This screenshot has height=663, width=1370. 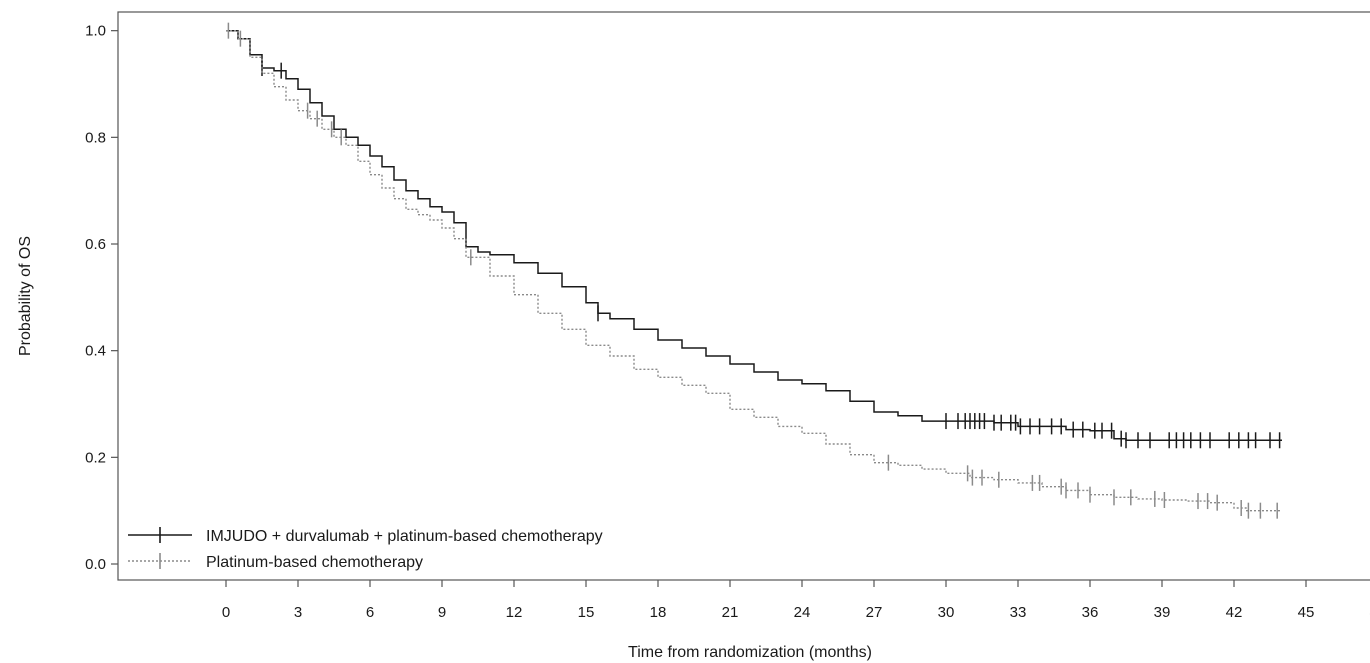 What do you see at coordinates (586, 612) in the screenshot?
I see `x-tick-label: 15` at bounding box center [586, 612].